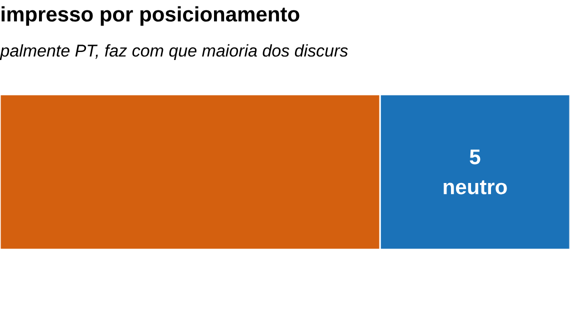 Image resolution: width=570 pixels, height=321 pixels. Describe the element at coordinates (475, 187) in the screenshot. I see `series-label: neutro` at that location.